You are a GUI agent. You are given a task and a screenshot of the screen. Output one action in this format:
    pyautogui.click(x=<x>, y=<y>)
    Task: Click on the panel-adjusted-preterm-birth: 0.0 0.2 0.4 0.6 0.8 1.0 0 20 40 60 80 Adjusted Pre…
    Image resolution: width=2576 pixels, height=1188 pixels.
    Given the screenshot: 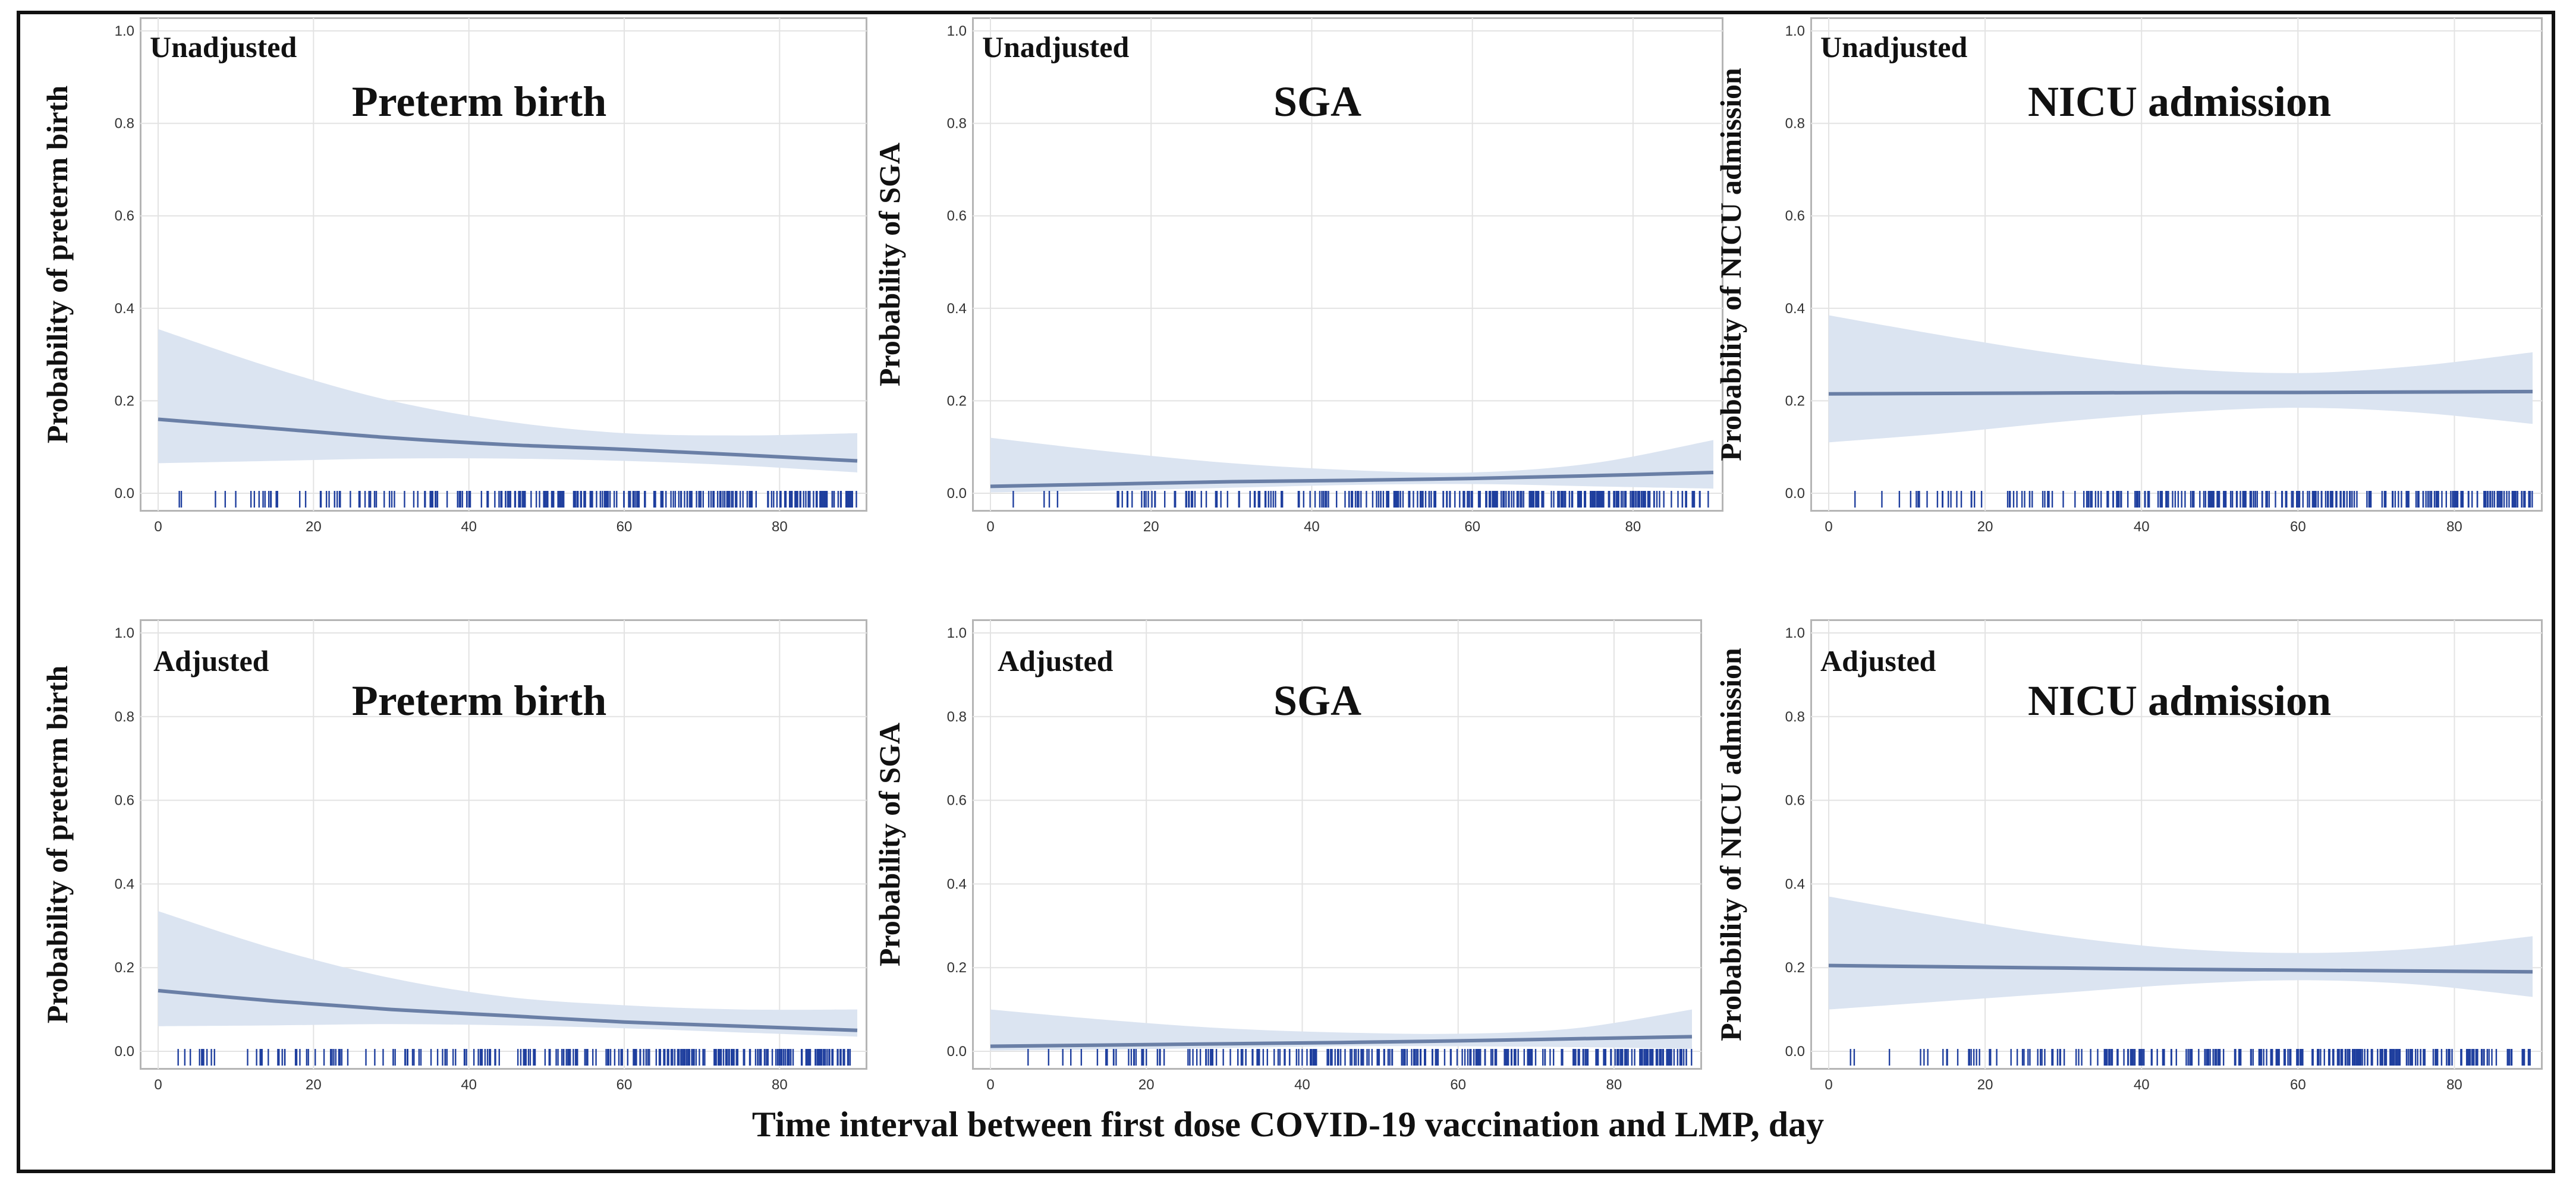 What is the action you would take?
    pyautogui.click(x=453, y=856)
    